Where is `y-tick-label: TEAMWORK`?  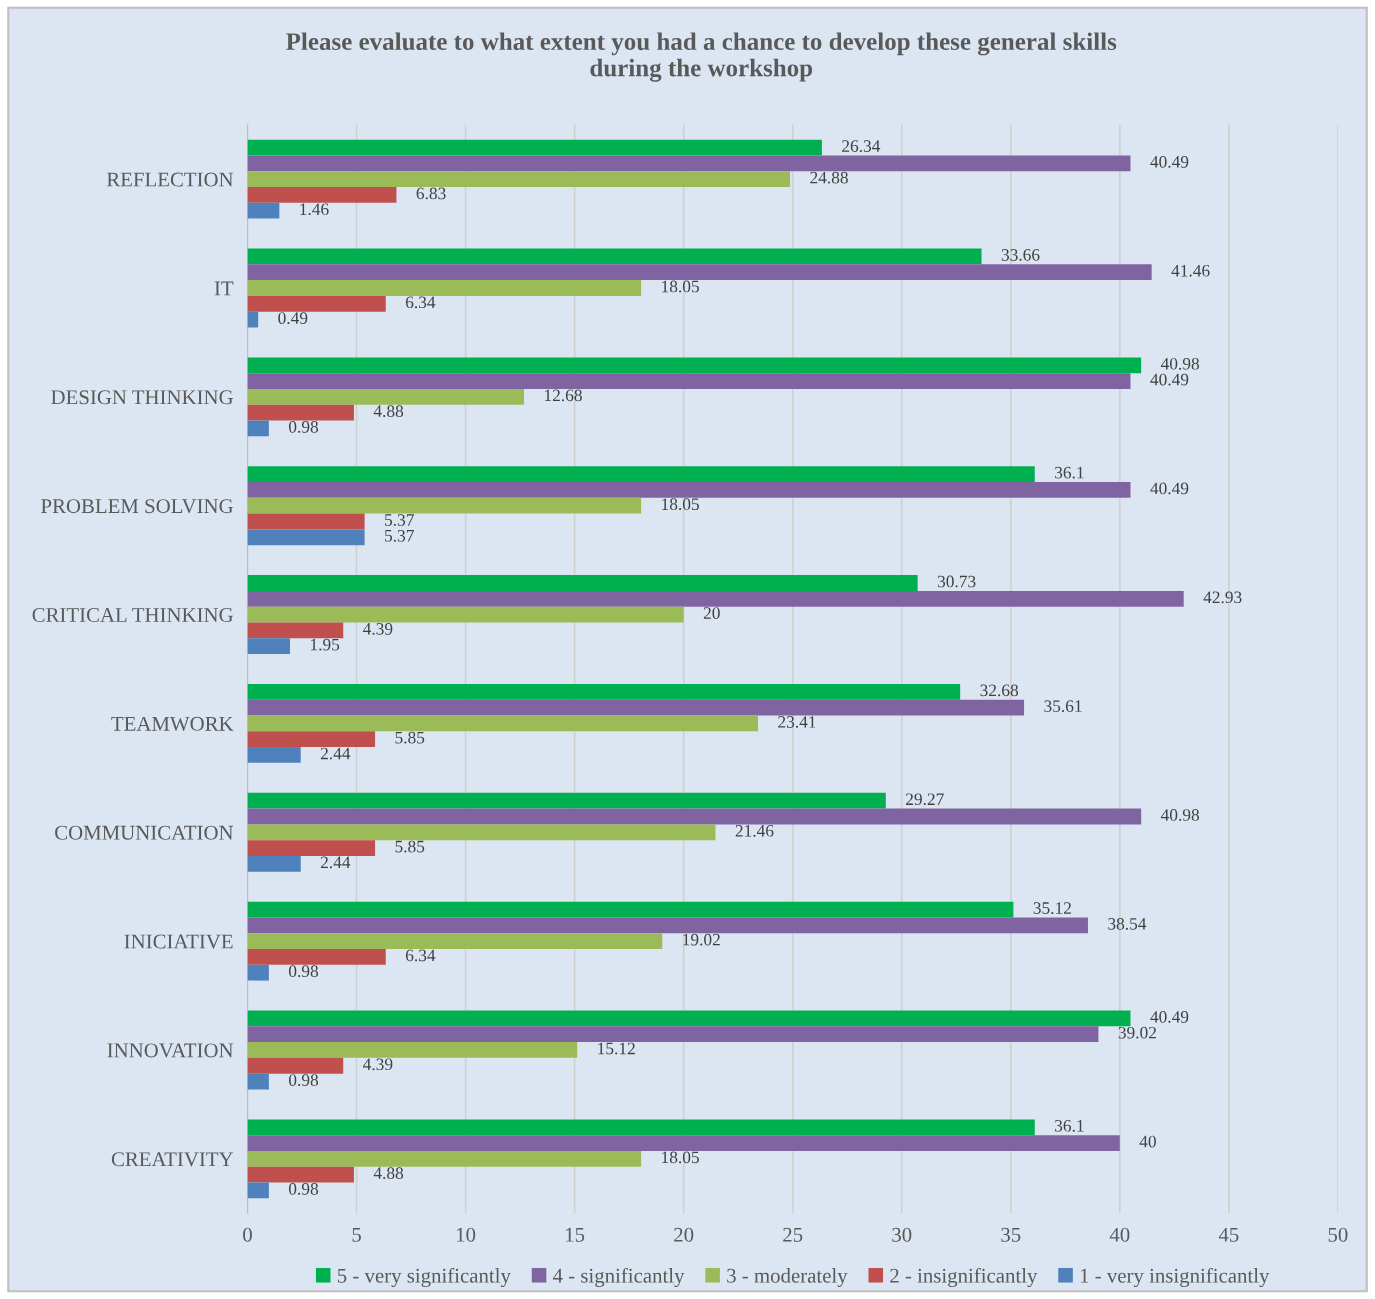 y-tick-label: TEAMWORK is located at coordinates (172, 723).